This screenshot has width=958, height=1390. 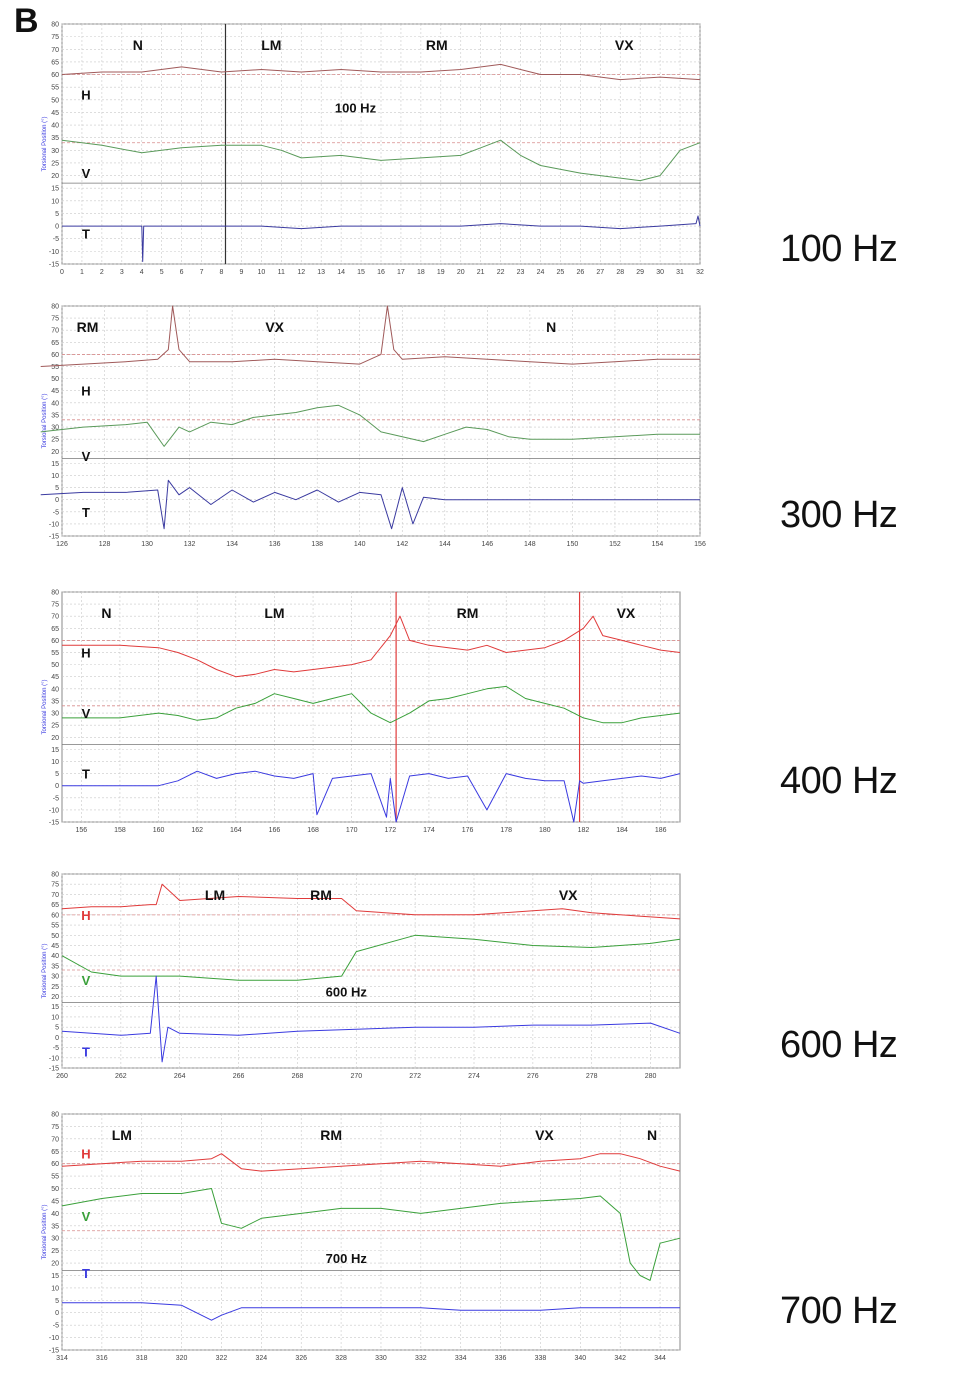 What do you see at coordinates (261, 272) in the screenshot?
I see `x-tick-label: 10` at bounding box center [261, 272].